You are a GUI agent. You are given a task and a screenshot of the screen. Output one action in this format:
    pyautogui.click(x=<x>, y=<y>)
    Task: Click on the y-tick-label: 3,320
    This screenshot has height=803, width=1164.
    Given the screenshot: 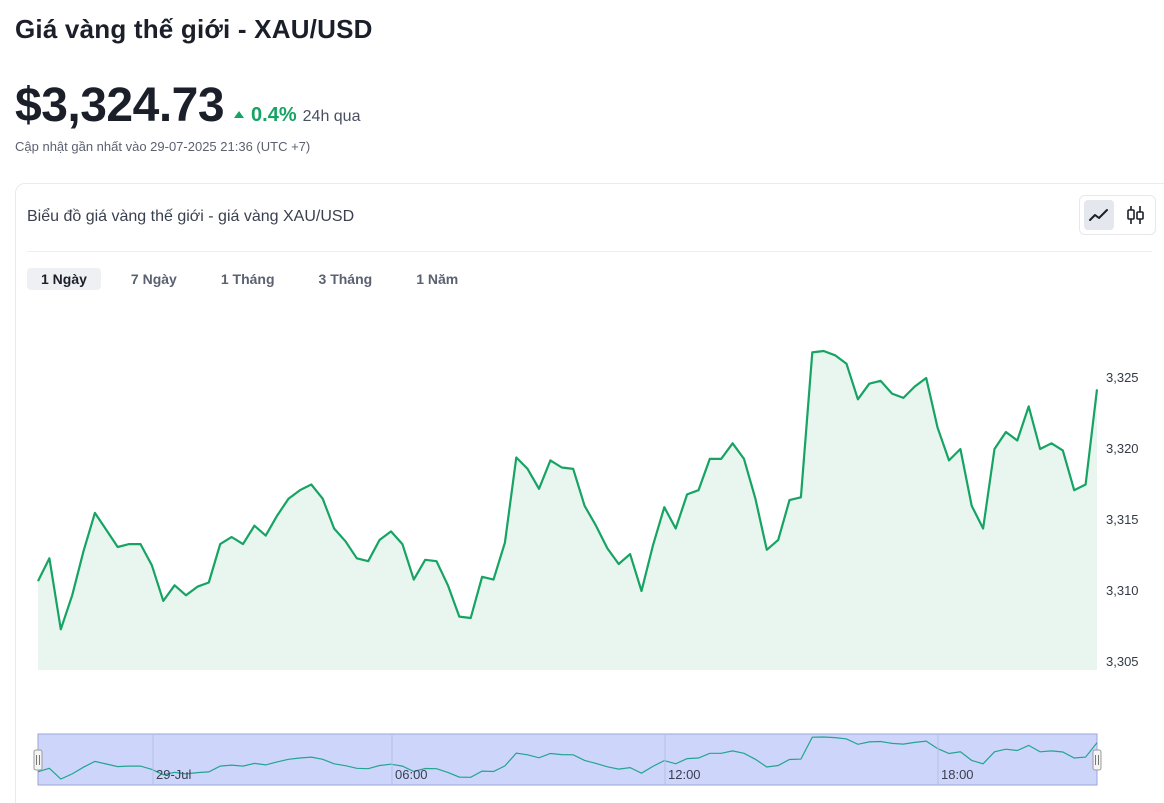 What is the action you would take?
    pyautogui.click(x=1122, y=448)
    